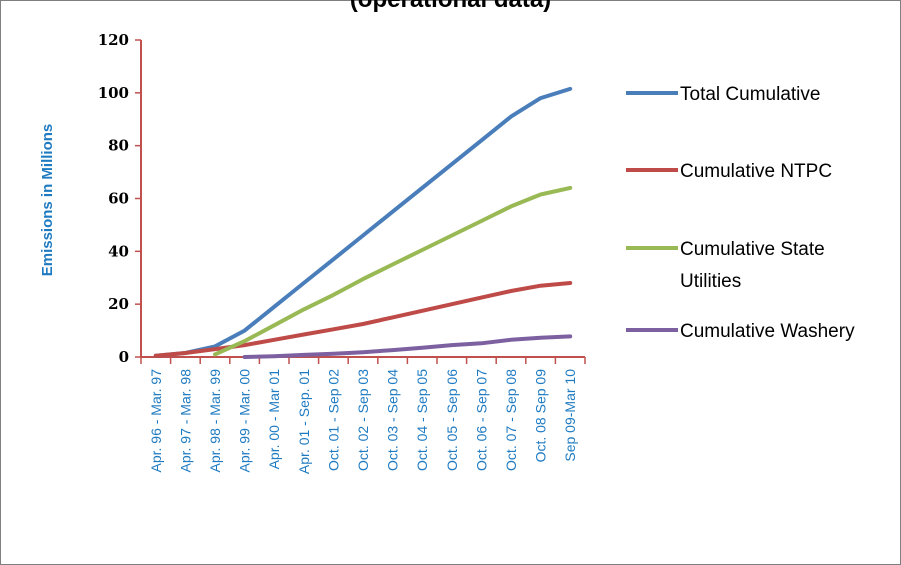 This screenshot has width=901, height=565. What do you see at coordinates (422, 420) in the screenshot?
I see `x-tick-label: Oct. 04 - Sep 05` at bounding box center [422, 420].